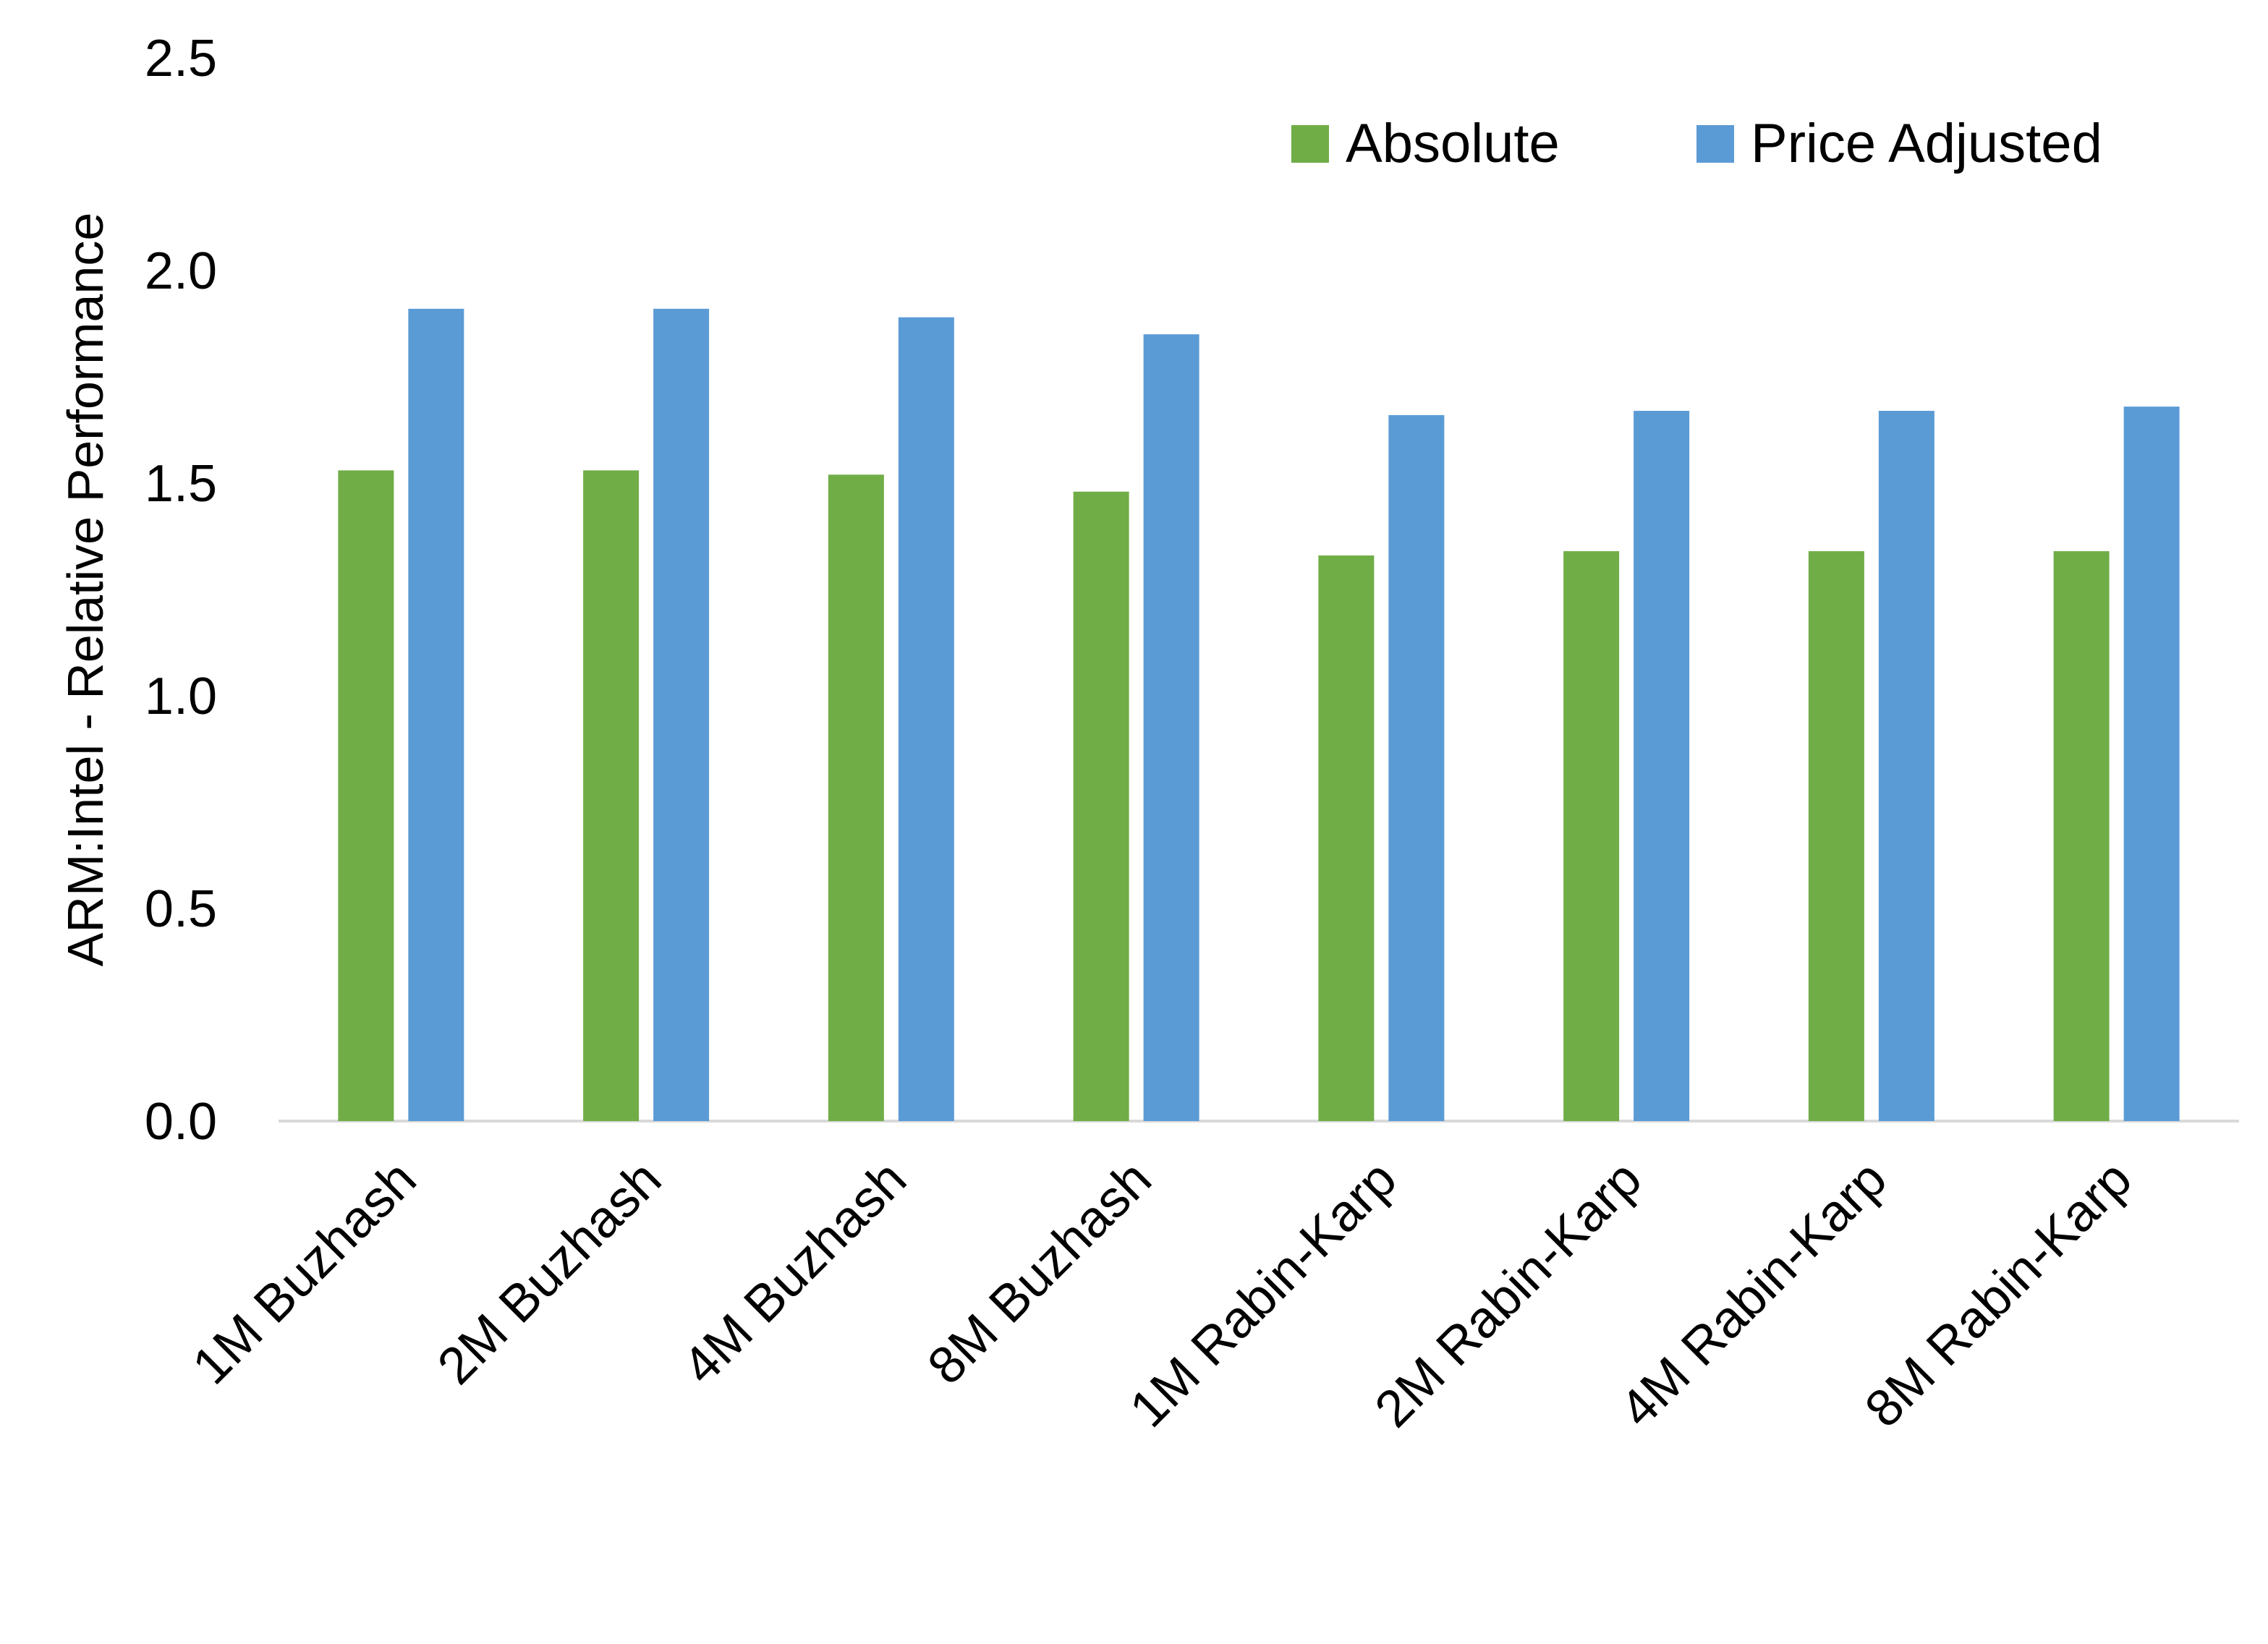 This screenshot has height=1644, width=2268. What do you see at coordinates (85, 590) in the screenshot?
I see `y-axis-label: ARM:Intel - Relative Performance` at bounding box center [85, 590].